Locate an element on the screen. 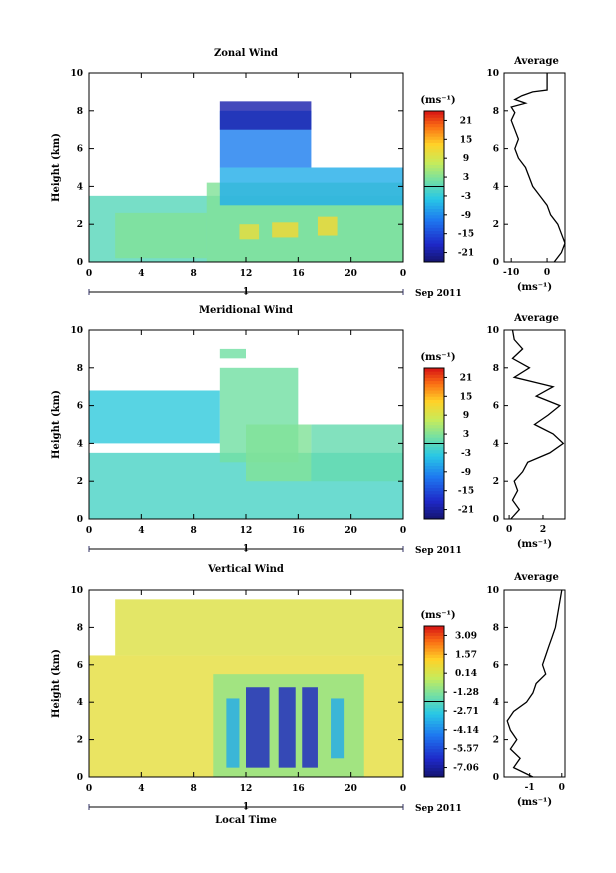 This screenshot has width=616, height=873. colorbar-units: (ms⁻¹) is located at coordinates (437, 615).